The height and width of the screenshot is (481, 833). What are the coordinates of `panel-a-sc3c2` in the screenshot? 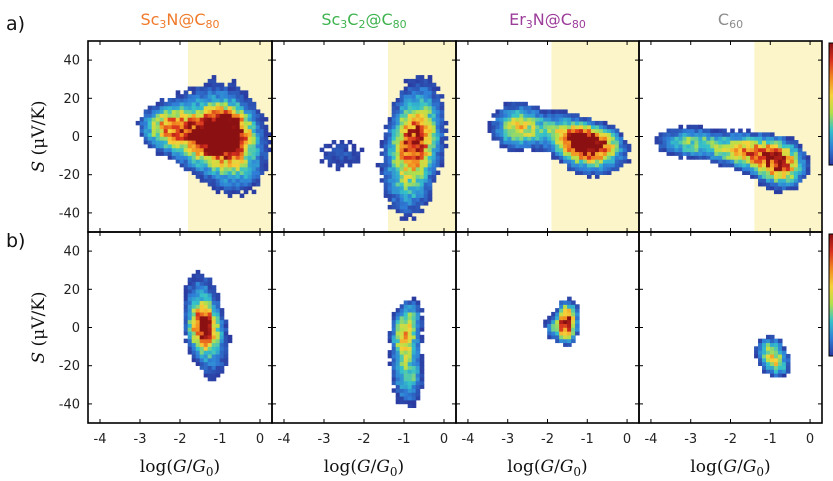 It's located at (387, 136).